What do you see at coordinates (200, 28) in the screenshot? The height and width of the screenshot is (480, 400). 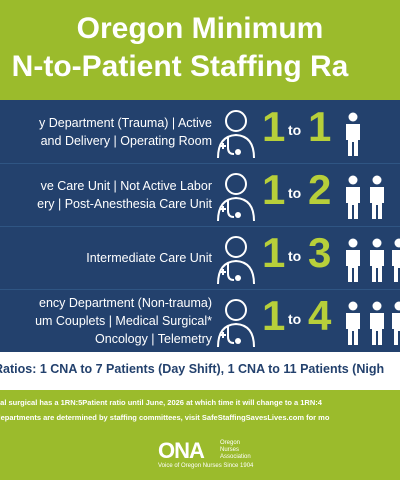 I see `page-title-line1: Oregon Minimum` at bounding box center [200, 28].